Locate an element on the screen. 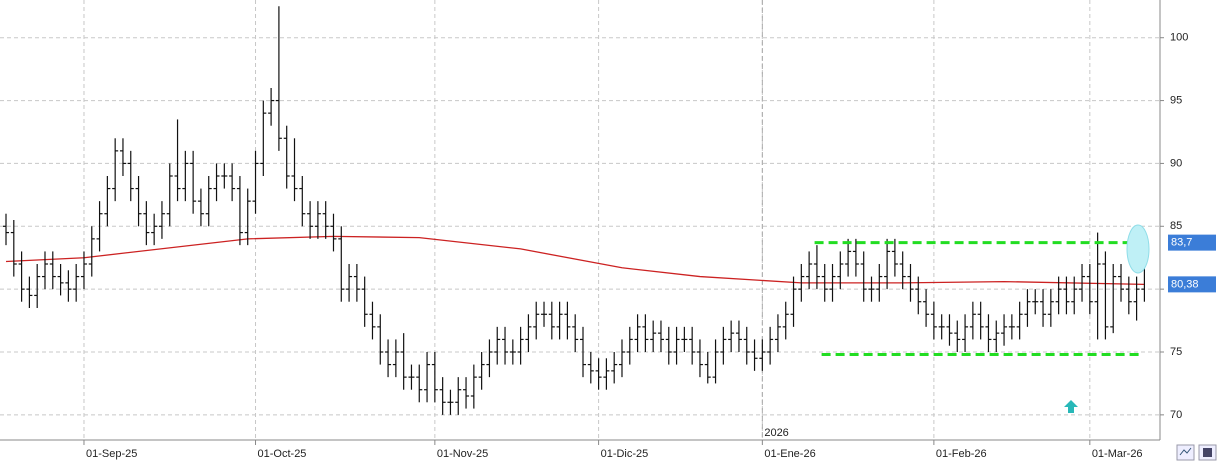 The height and width of the screenshot is (464, 1220). y-tick-label: 85 is located at coordinates (1176, 226).